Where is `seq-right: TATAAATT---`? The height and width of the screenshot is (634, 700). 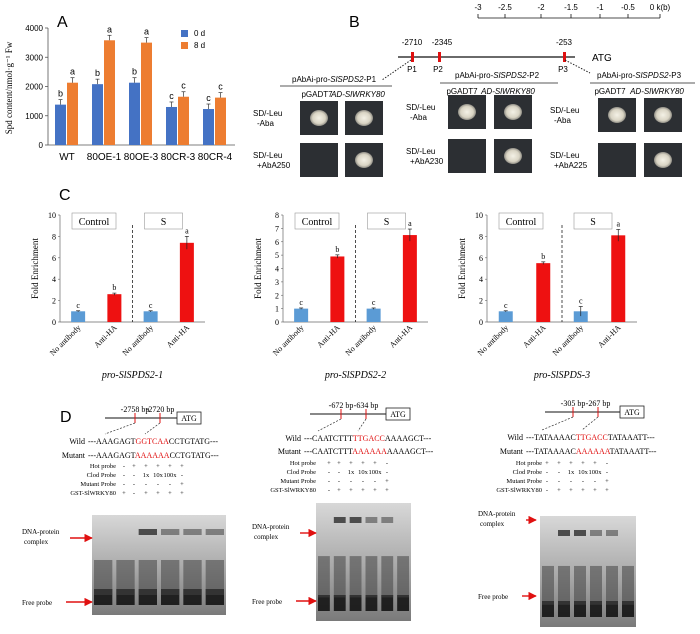
seq-right: TATAAATT--- is located at coordinates (633, 451).